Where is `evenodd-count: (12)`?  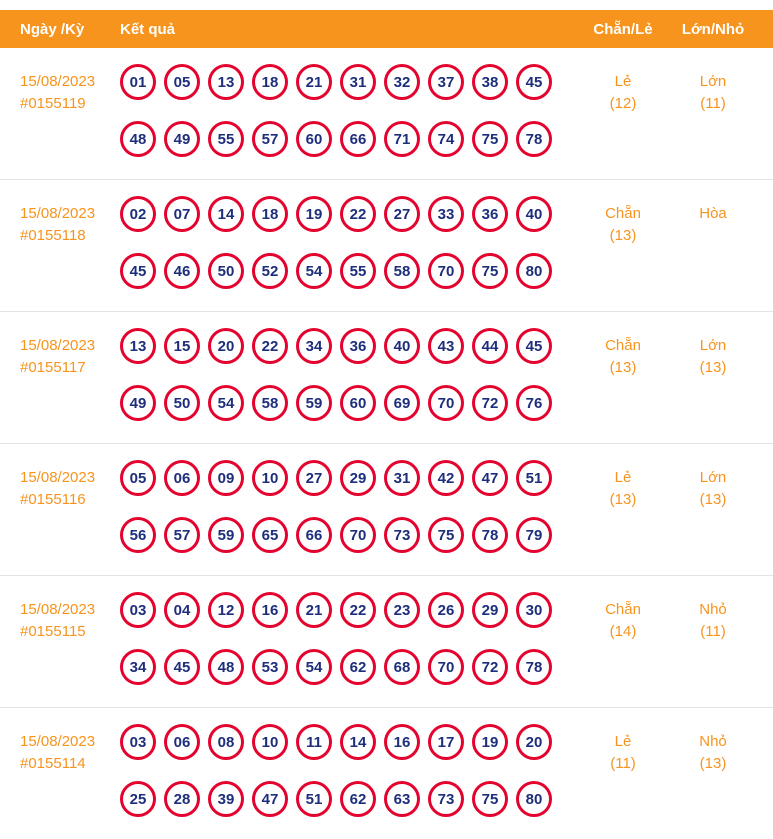
evenodd-count: (12) is located at coordinates (623, 103).